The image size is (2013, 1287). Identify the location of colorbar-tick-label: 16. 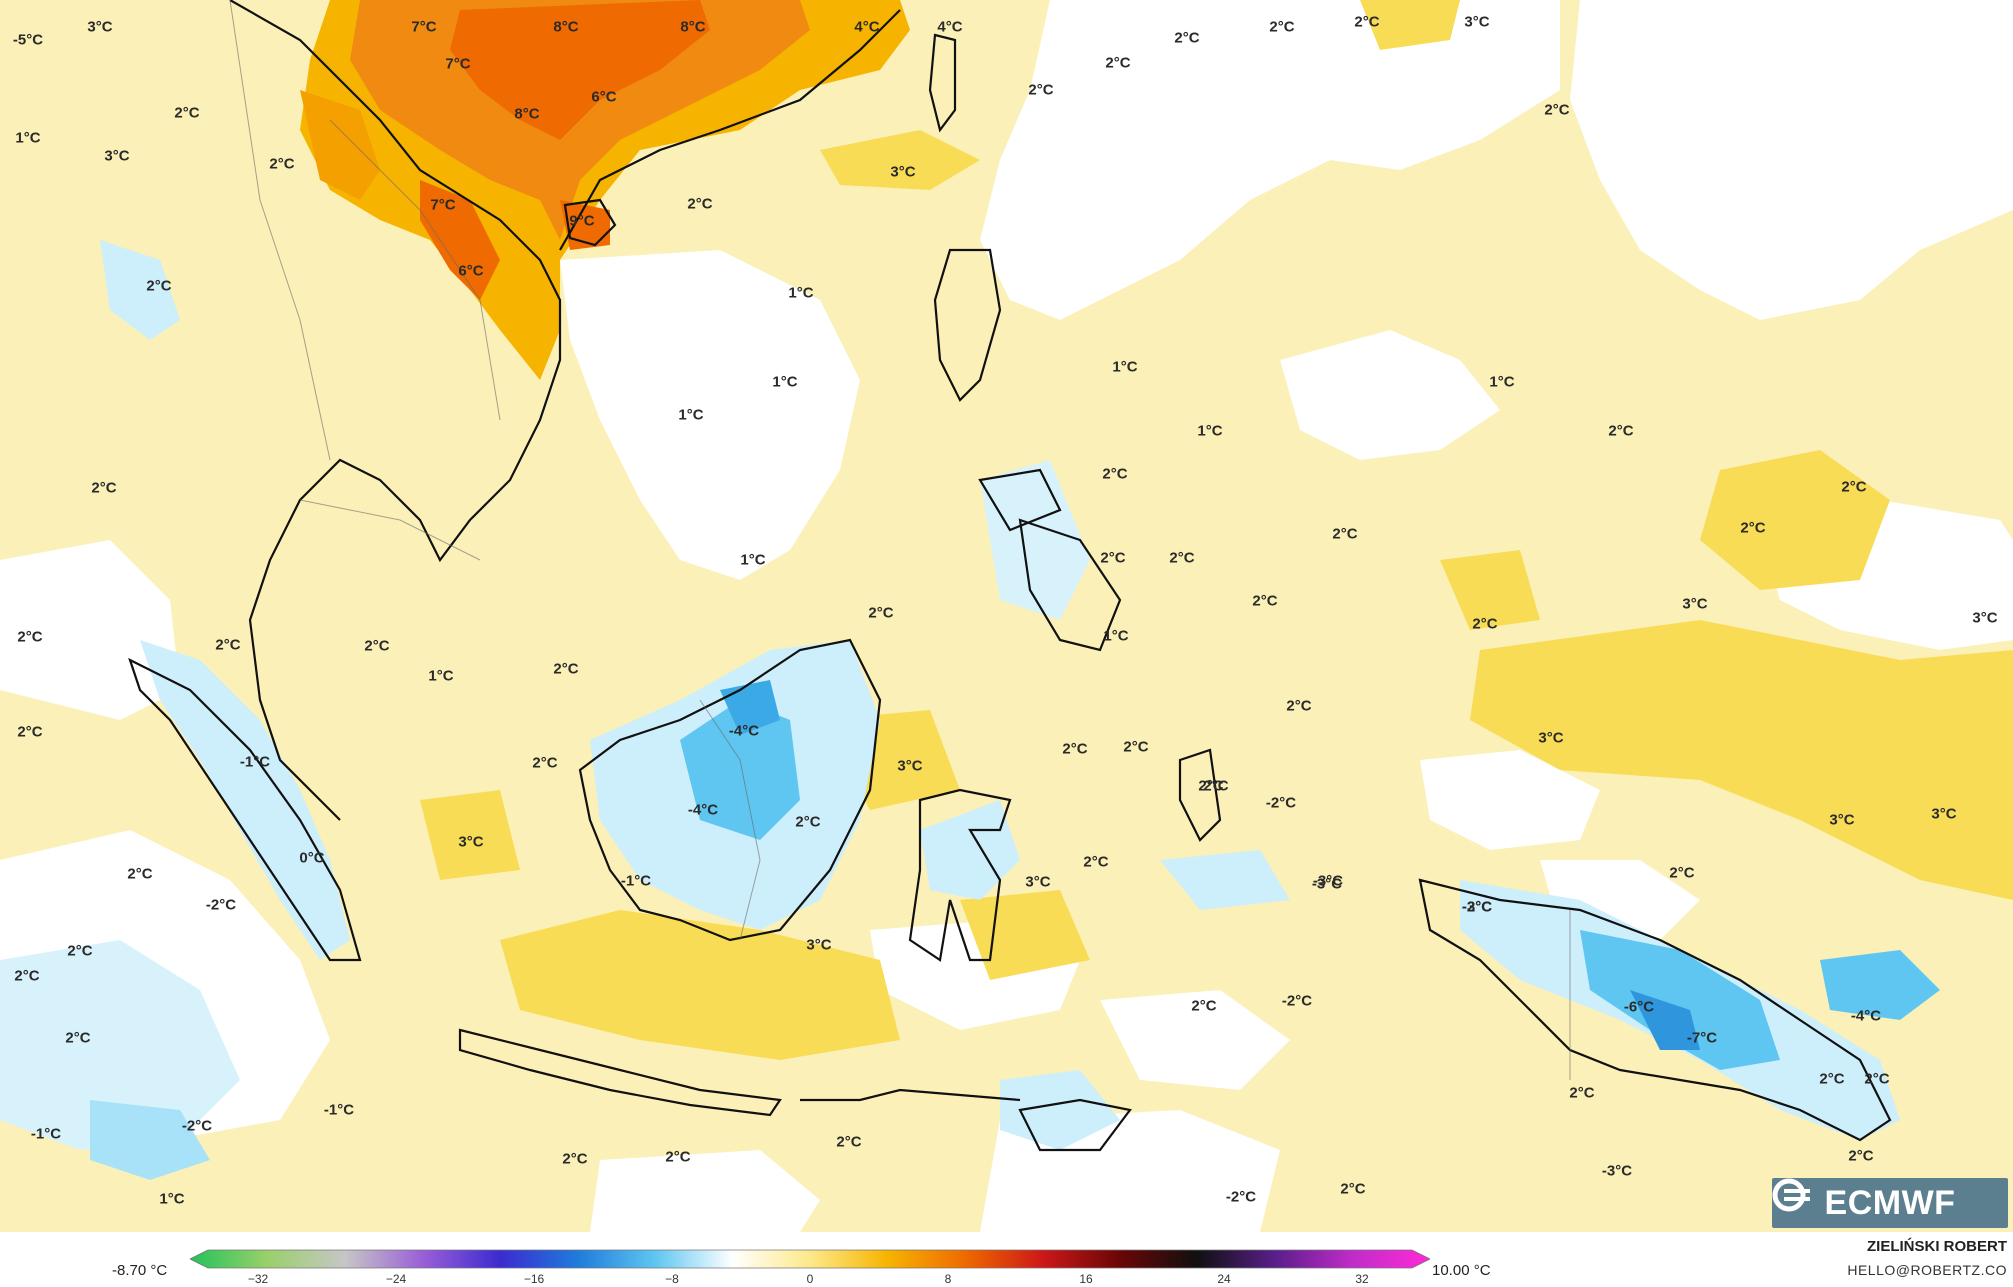
(1086, 1279).